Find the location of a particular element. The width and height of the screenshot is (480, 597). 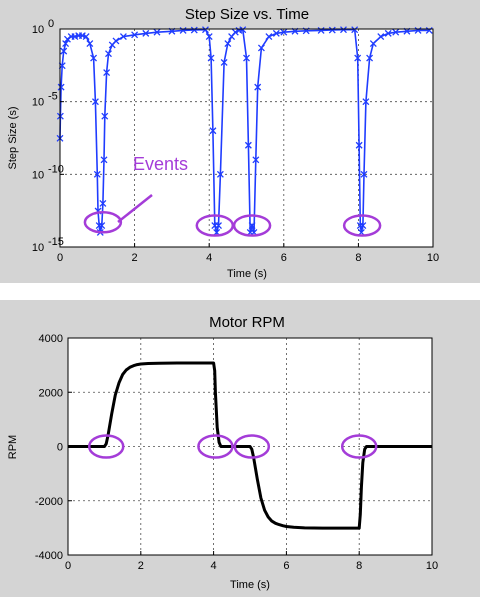

rpm-x-tick-label: 6 is located at coordinates (286, 566).